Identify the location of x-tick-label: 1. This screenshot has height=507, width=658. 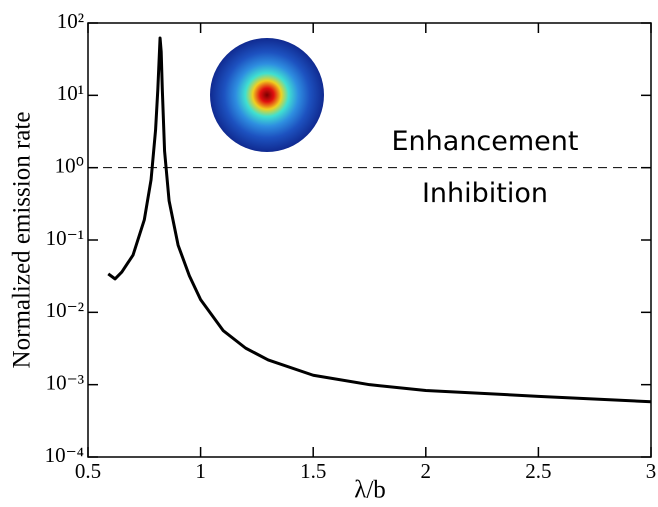
(200, 471).